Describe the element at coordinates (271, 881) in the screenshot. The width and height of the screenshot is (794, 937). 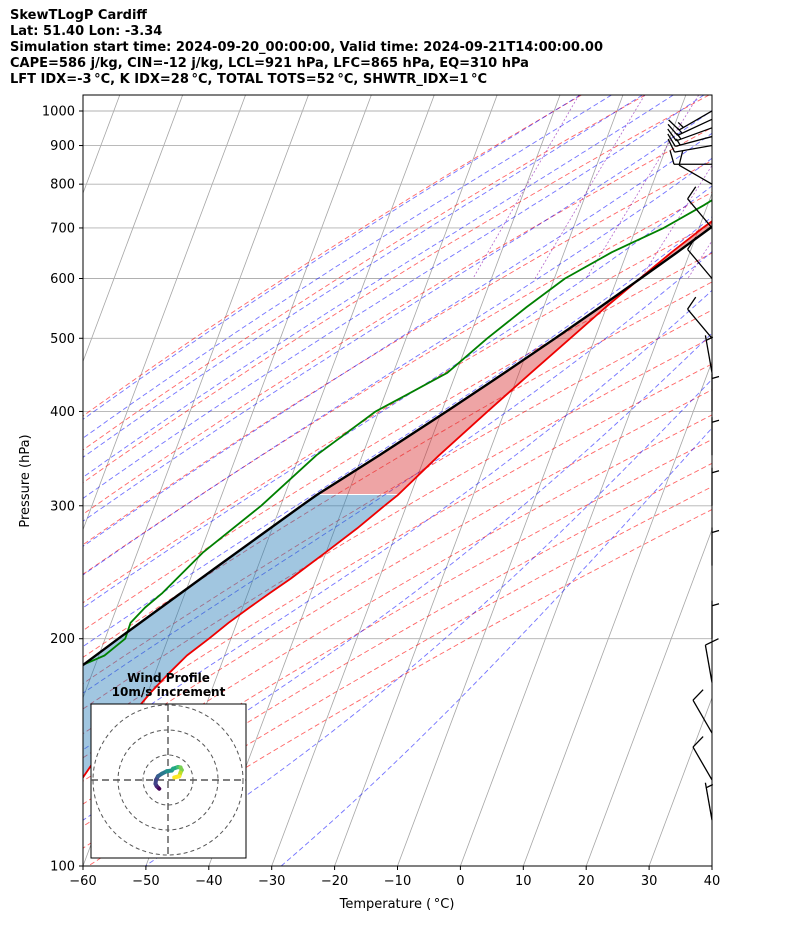
I see `x-tick-label: −30` at that location.